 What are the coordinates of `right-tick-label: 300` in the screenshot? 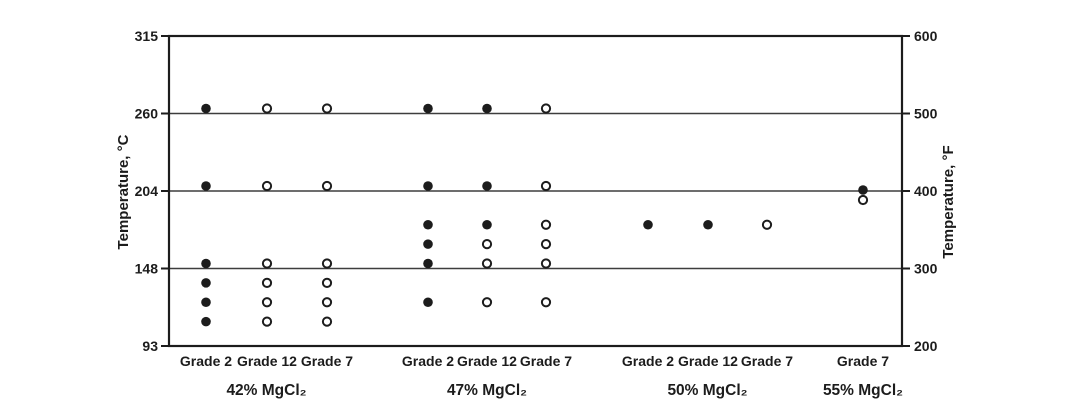 It's located at (926, 269).